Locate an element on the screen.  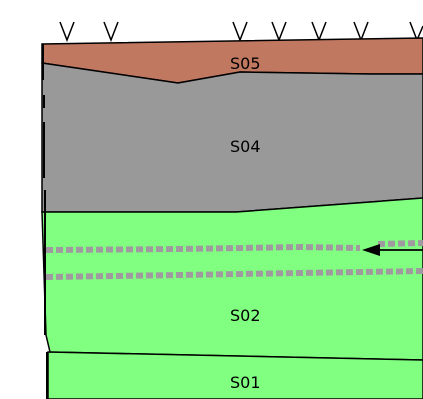
layer-label-s02: S02 is located at coordinates (245, 315).